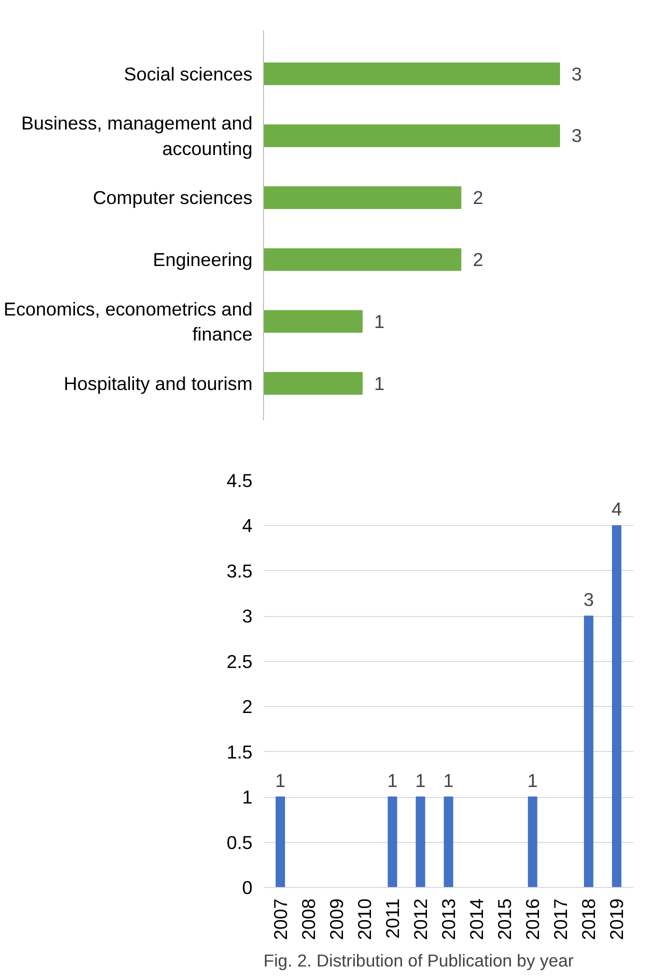  What do you see at coordinates (172, 197) in the screenshot?
I see `y-tick-label: Computer sciences` at bounding box center [172, 197].